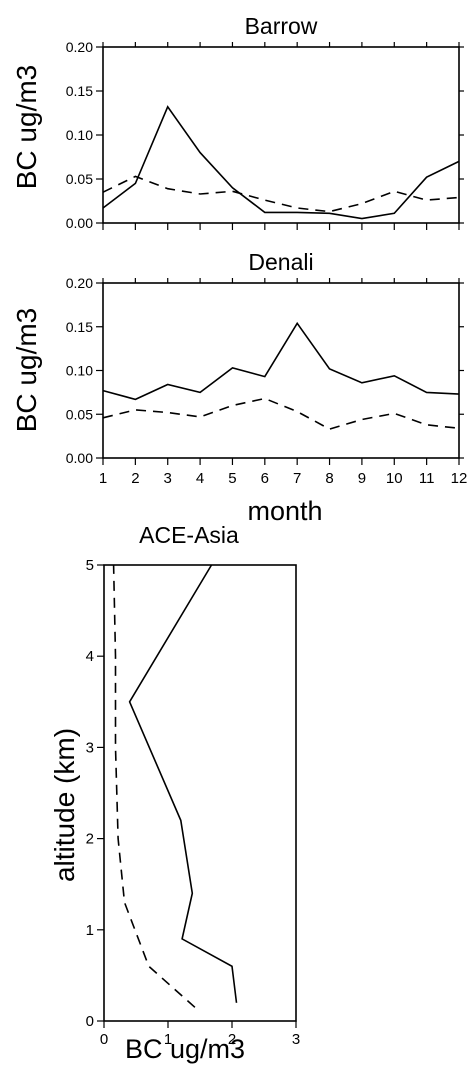 This screenshot has height=1068, width=471. I want to click on denali-xtick-label: 12, so click(459, 478).